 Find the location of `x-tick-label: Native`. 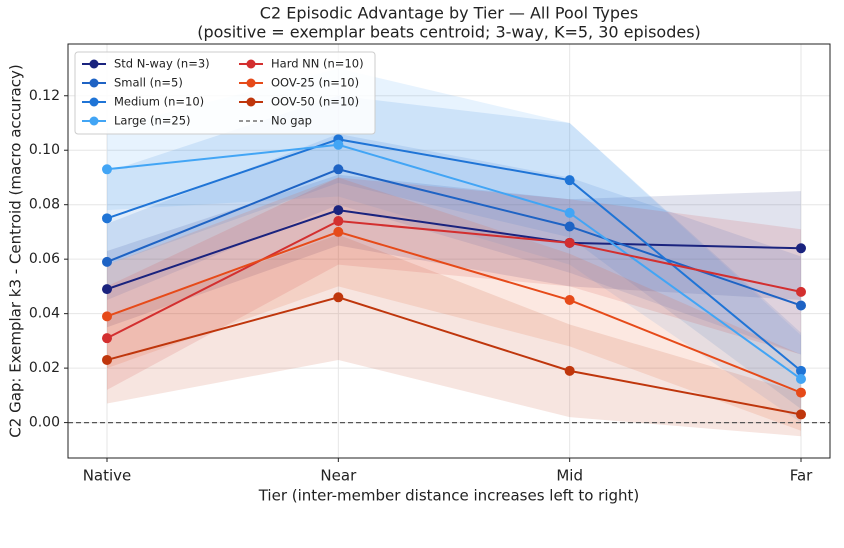

x-tick-label: Native is located at coordinates (107, 476).